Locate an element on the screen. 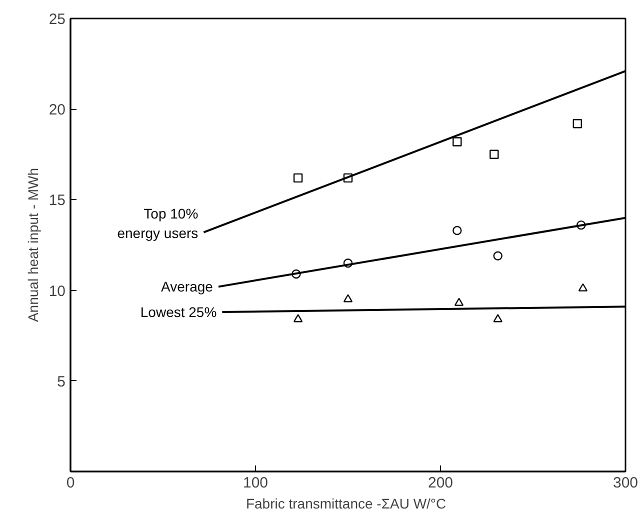 The height and width of the screenshot is (515, 642). y-tick-label: 10 is located at coordinates (57, 291).